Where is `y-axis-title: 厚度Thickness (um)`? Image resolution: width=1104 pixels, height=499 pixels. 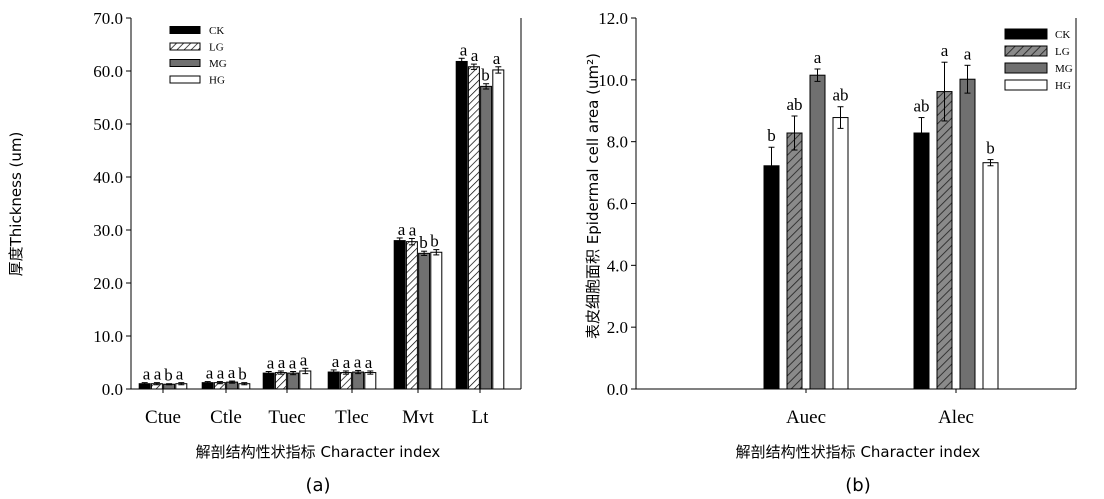 y-axis-title: 厚度Thickness (um) is located at coordinates (16, 204).